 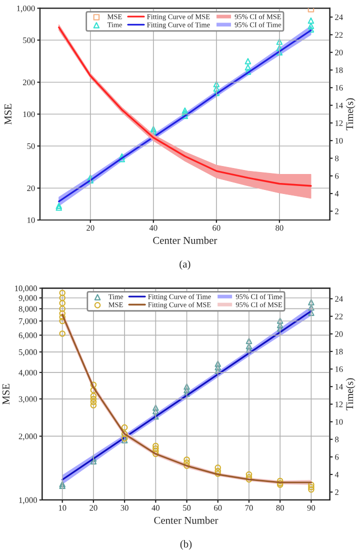 I want to click on x-tick-label: 90, so click(x=311, y=508).